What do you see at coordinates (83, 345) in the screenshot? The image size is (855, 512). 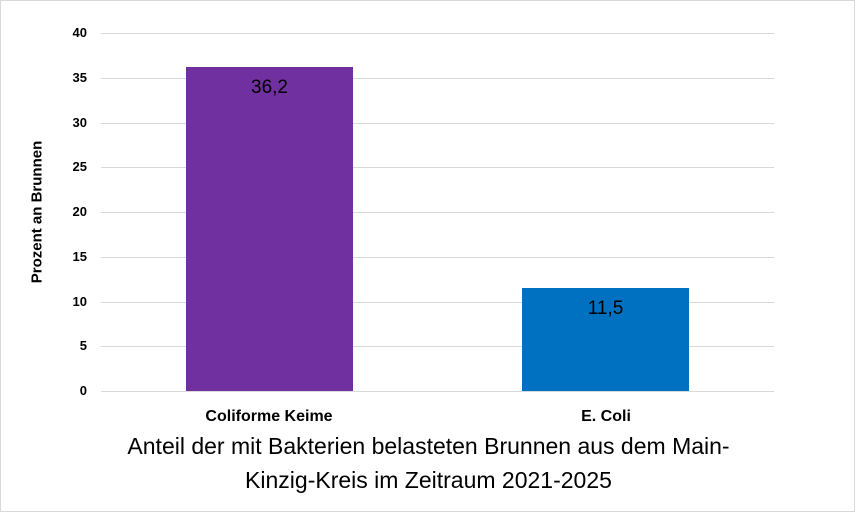 I see `y-tick-label: 5` at bounding box center [83, 345].